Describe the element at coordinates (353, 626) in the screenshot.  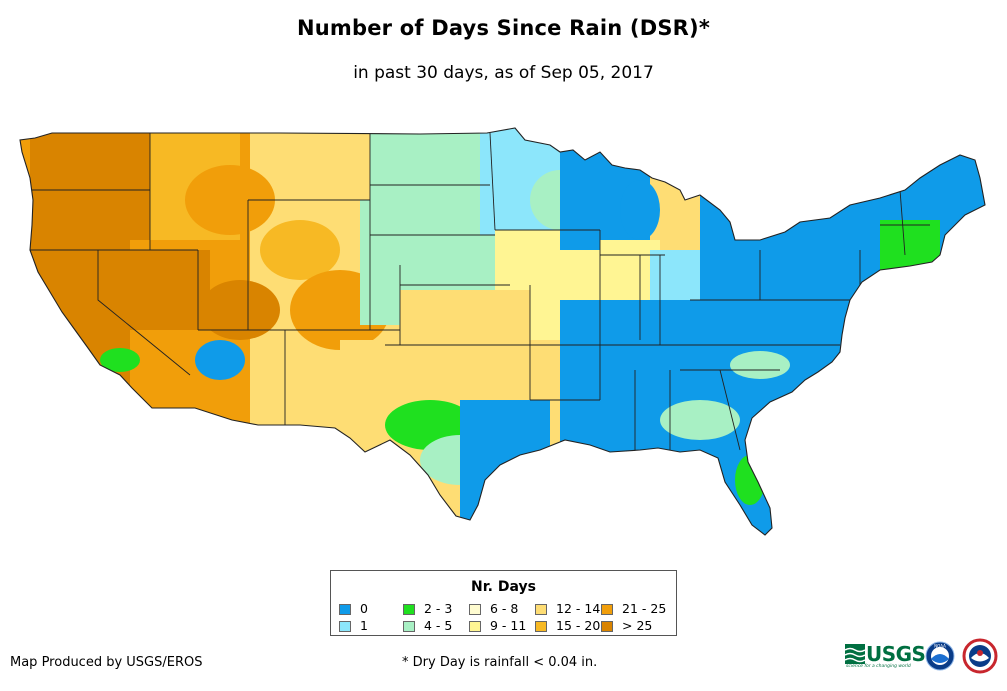
I see `legend-item-1: 1` at that location.